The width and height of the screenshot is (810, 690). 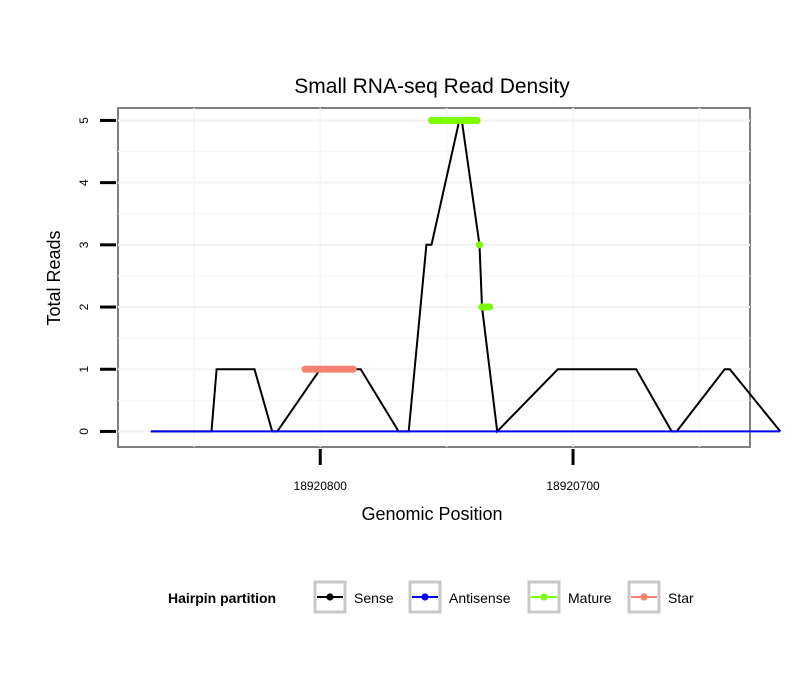 I want to click on legend-label-mature: Mature, so click(x=590, y=598).